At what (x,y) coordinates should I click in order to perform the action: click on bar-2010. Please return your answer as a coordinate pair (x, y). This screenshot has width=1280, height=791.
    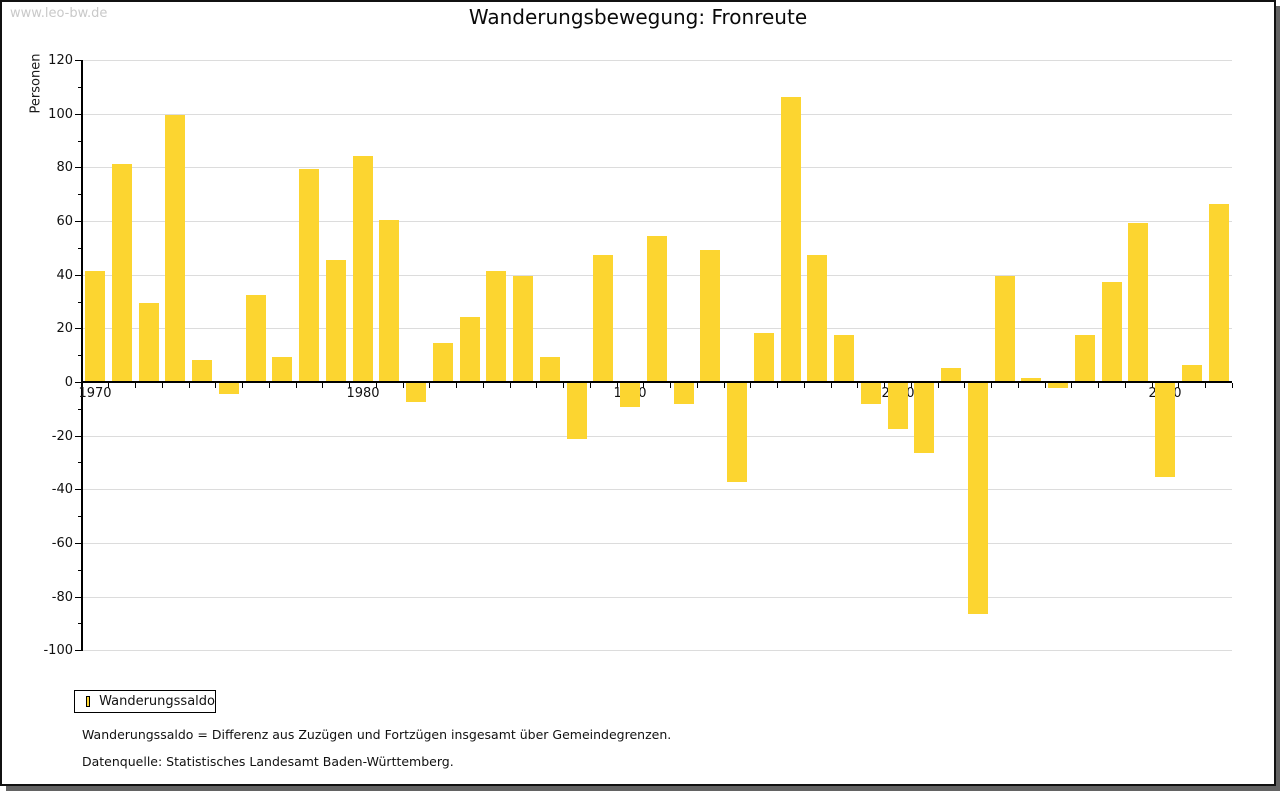
    Looking at the image, I should click on (1165, 430).